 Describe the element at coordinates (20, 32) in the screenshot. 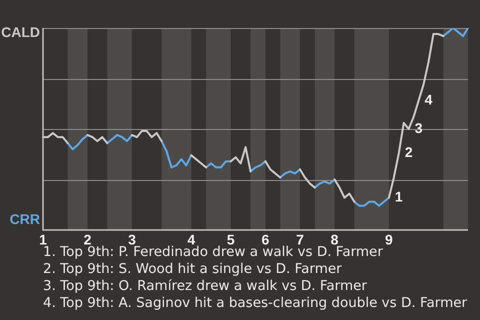

I see `text: CALD` at that location.